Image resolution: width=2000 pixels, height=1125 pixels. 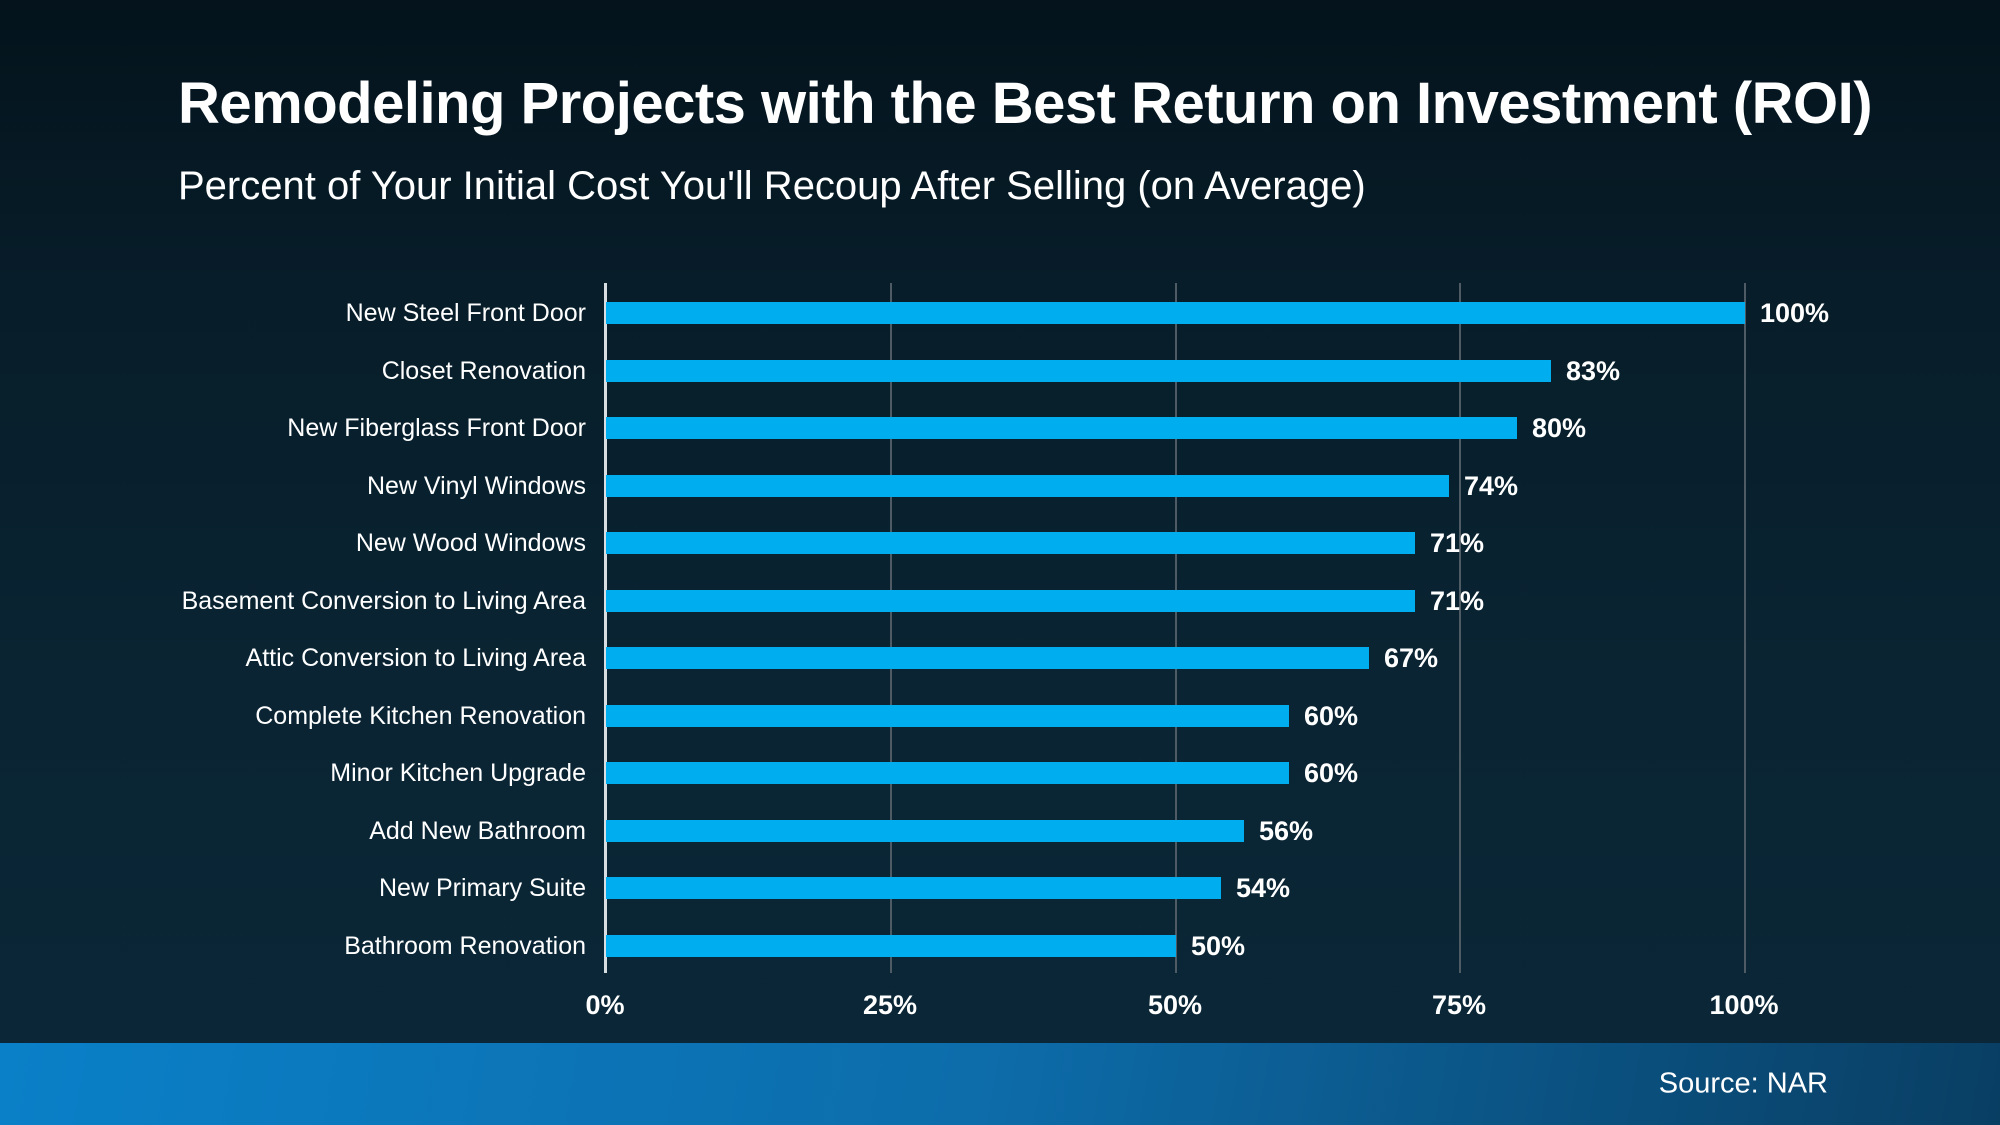 I want to click on x-tick-label: 0%, so click(x=605, y=1005).